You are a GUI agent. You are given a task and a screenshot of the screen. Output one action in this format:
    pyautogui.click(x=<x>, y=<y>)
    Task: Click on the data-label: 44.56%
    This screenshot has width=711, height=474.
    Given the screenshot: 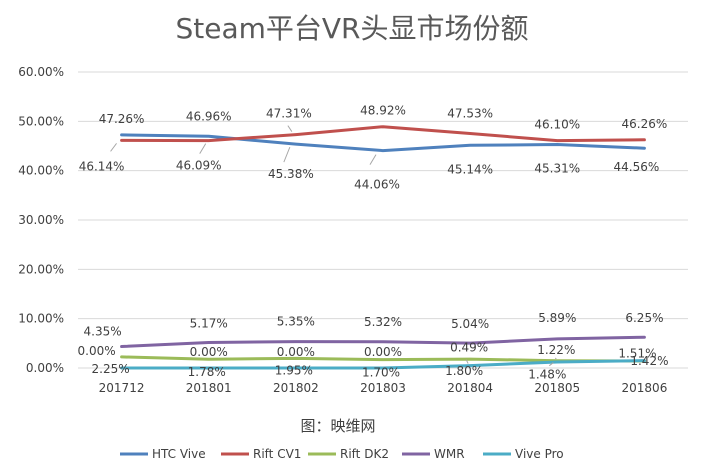 What is the action you would take?
    pyautogui.click(x=637, y=167)
    